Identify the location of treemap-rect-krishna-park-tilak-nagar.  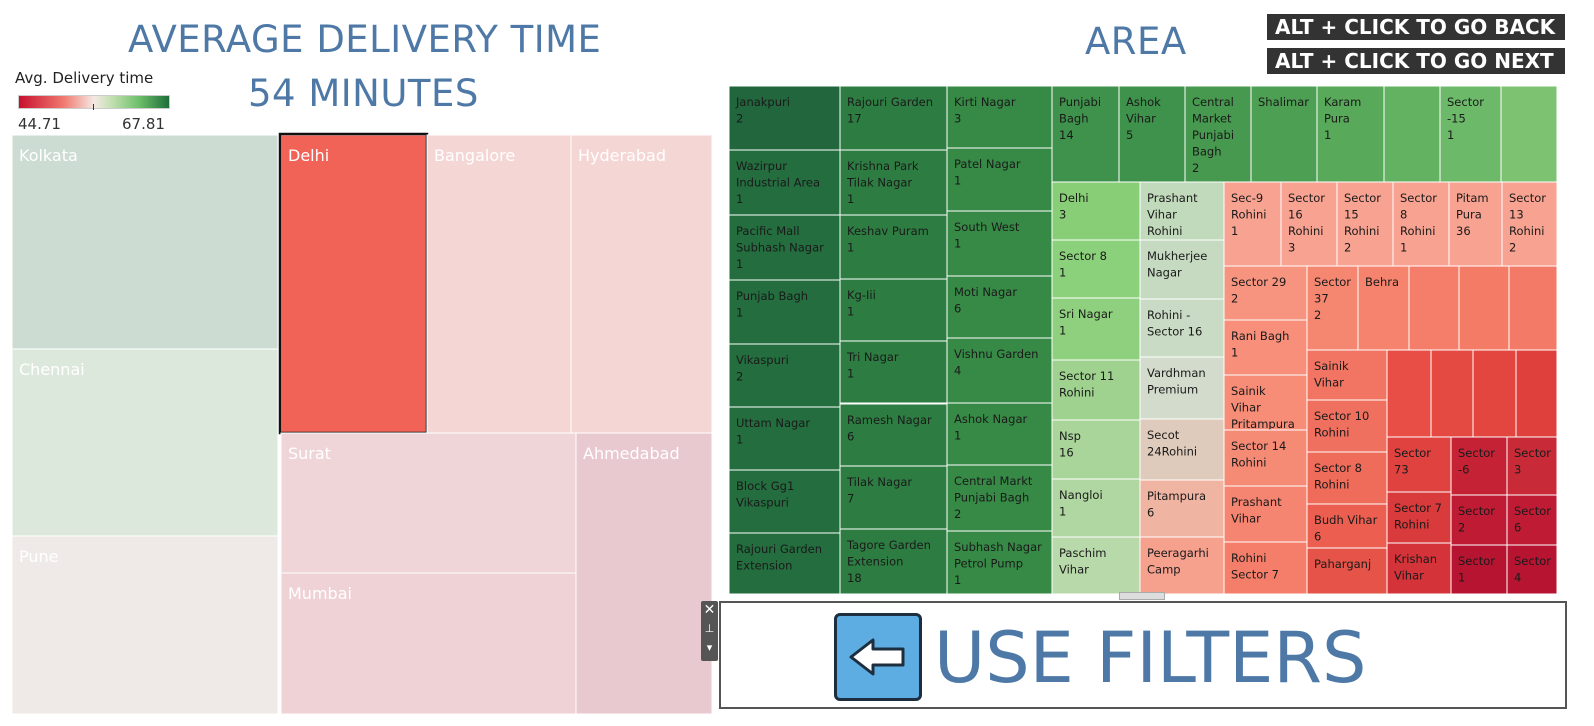
(893, 182).